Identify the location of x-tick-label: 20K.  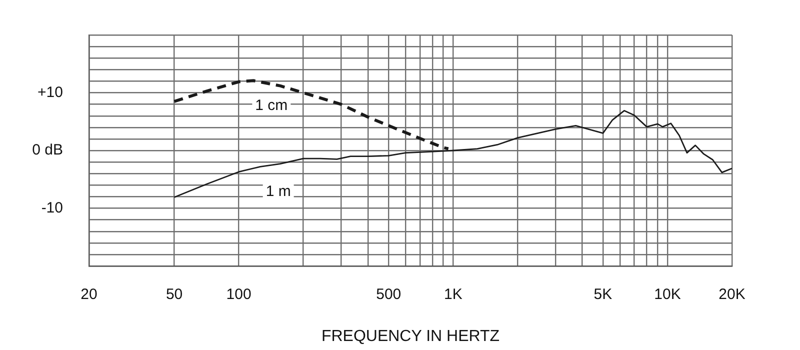
(732, 295).